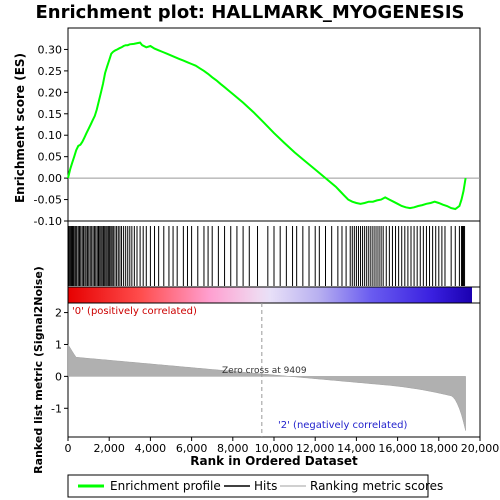 The width and height of the screenshot is (500, 500). I want to click on legend-label: Enrichment profile, so click(165, 486).